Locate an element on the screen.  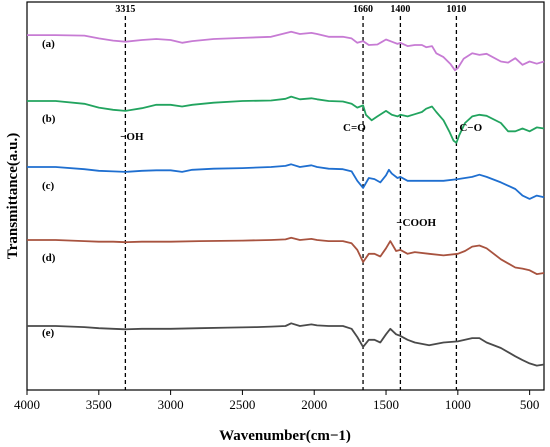
x-tick-label-2500: 2500 is located at coordinates (242, 404).